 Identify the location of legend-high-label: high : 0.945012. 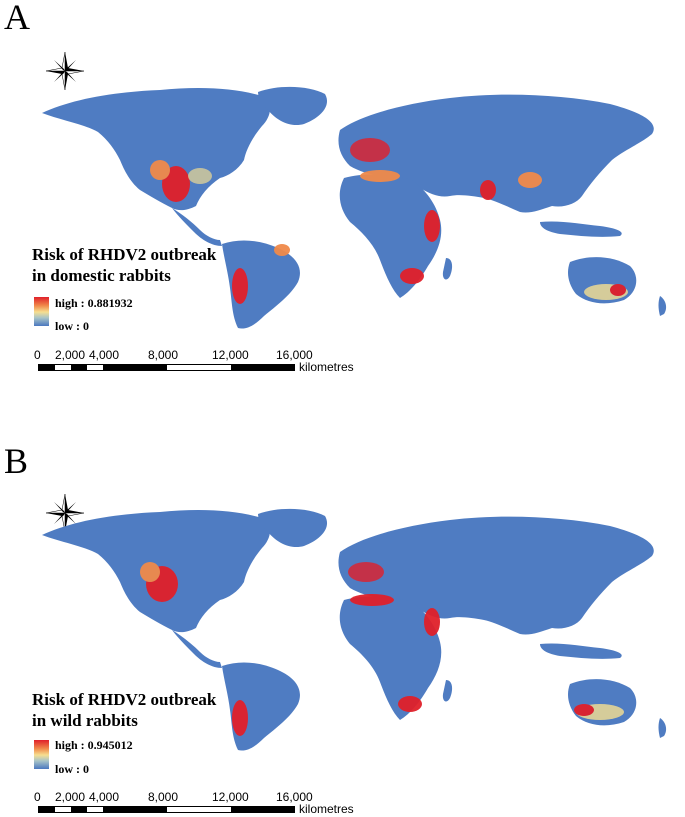
(94, 745).